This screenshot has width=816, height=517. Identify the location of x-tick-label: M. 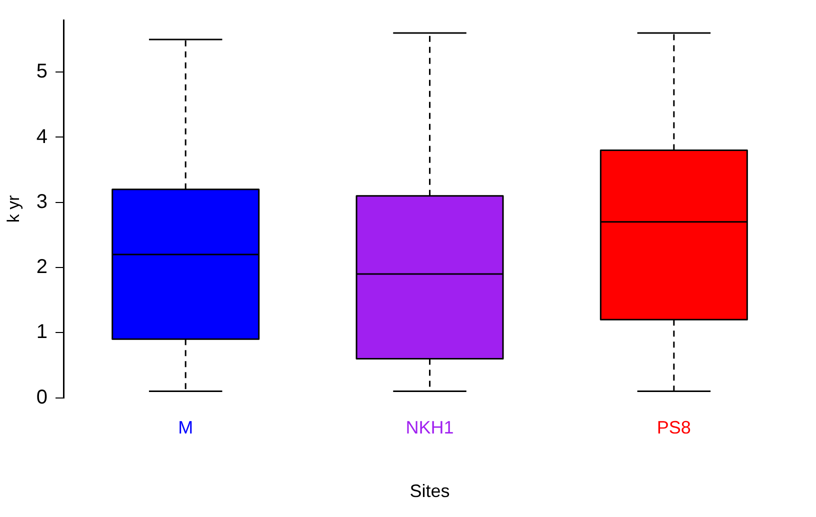
(186, 428).